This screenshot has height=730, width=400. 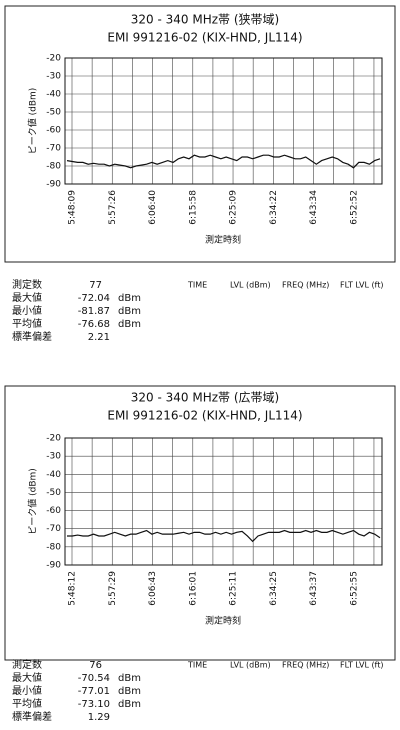 What do you see at coordinates (94, 691) in the screenshot?
I see `stat-value: -77.01` at bounding box center [94, 691].